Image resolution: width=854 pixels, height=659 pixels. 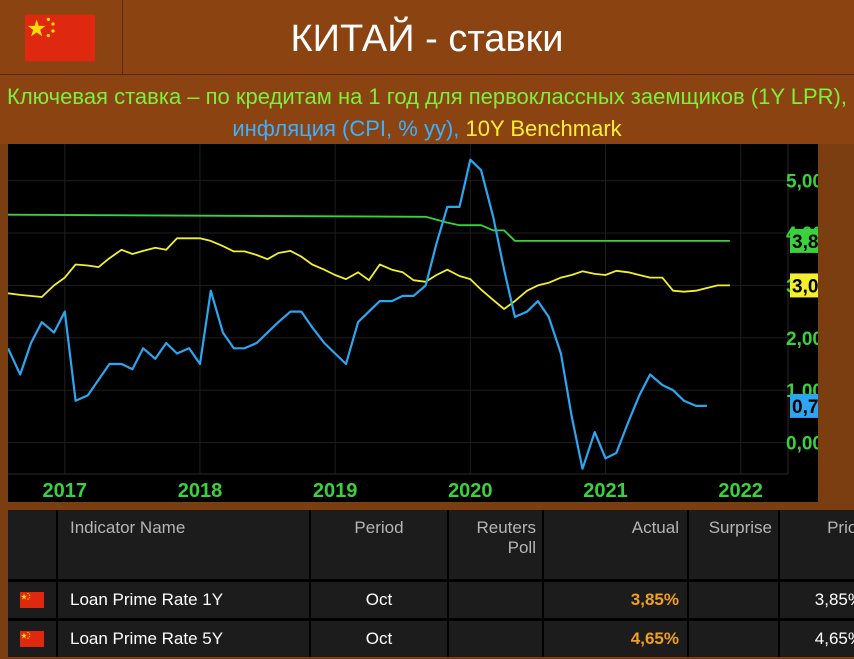 I want to click on end-value-label: 3,85, so click(x=805, y=242).